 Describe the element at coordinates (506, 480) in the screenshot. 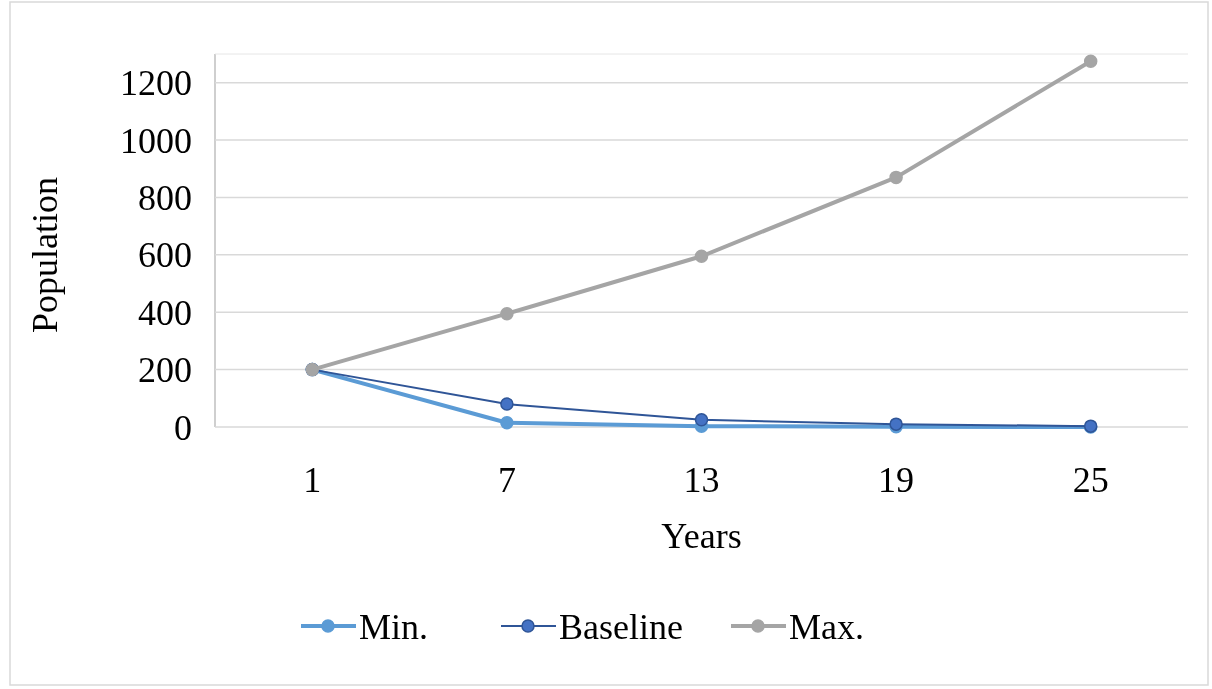

I see `x-tick-label: 7` at that location.